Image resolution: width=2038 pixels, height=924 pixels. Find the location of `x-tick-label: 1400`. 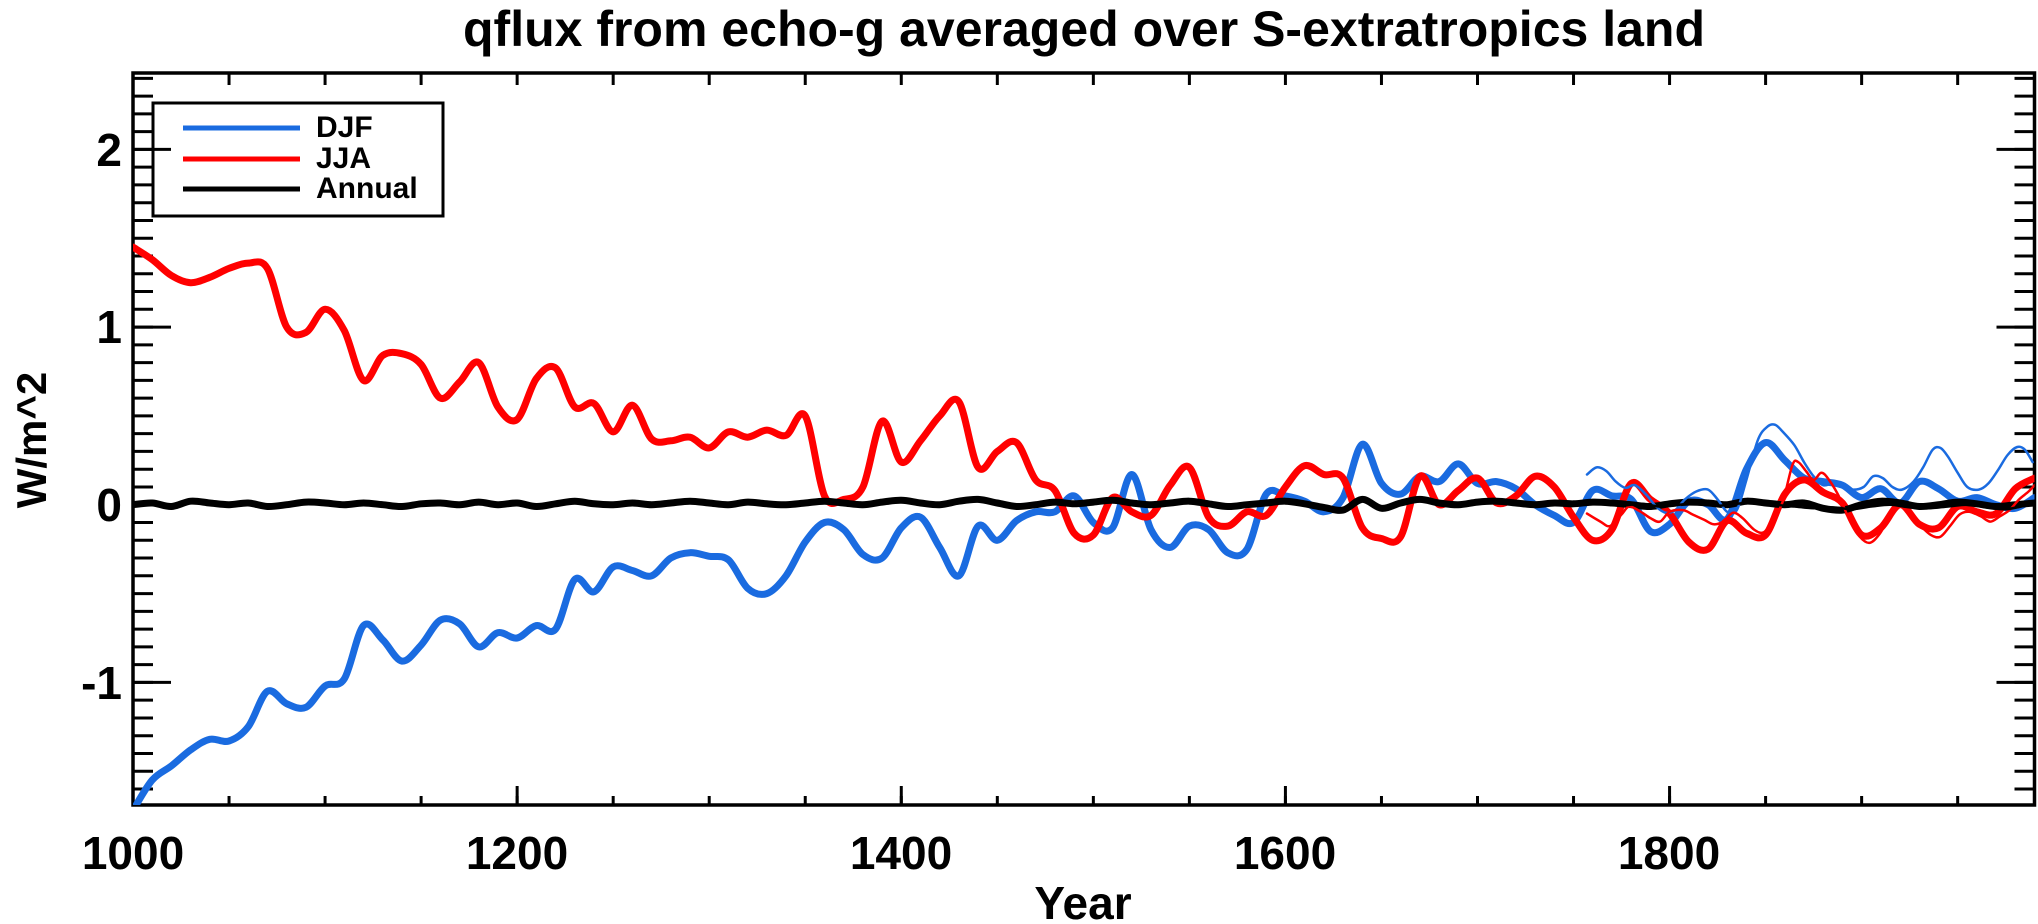

x-tick-label: 1400 is located at coordinates (901, 853).